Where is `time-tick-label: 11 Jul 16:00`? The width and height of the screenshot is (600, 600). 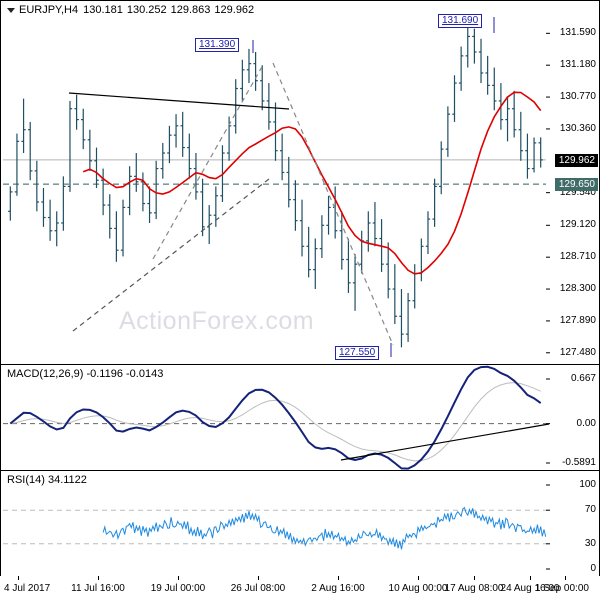 time-tick-label: 11 Jul 16:00 is located at coordinates (98, 588).